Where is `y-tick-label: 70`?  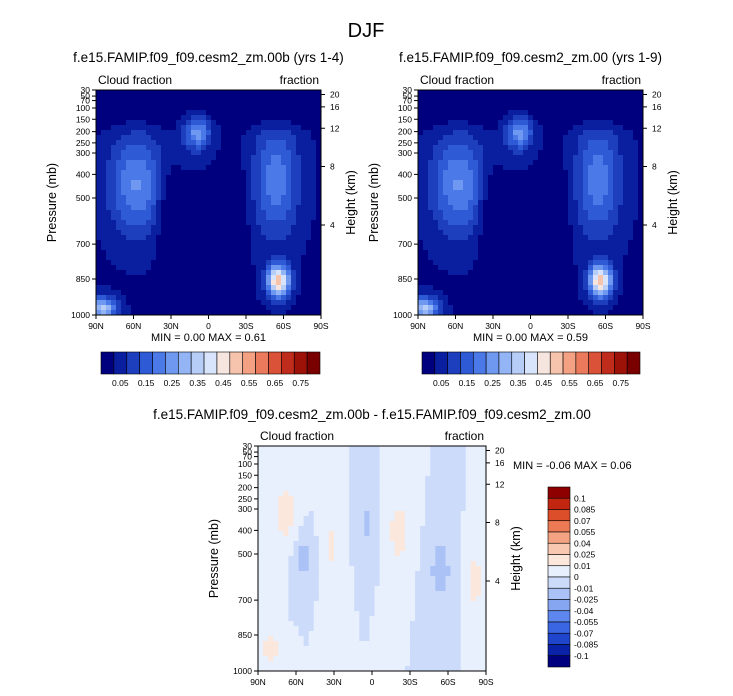 y-tick-label: 70 is located at coordinates (86, 101).